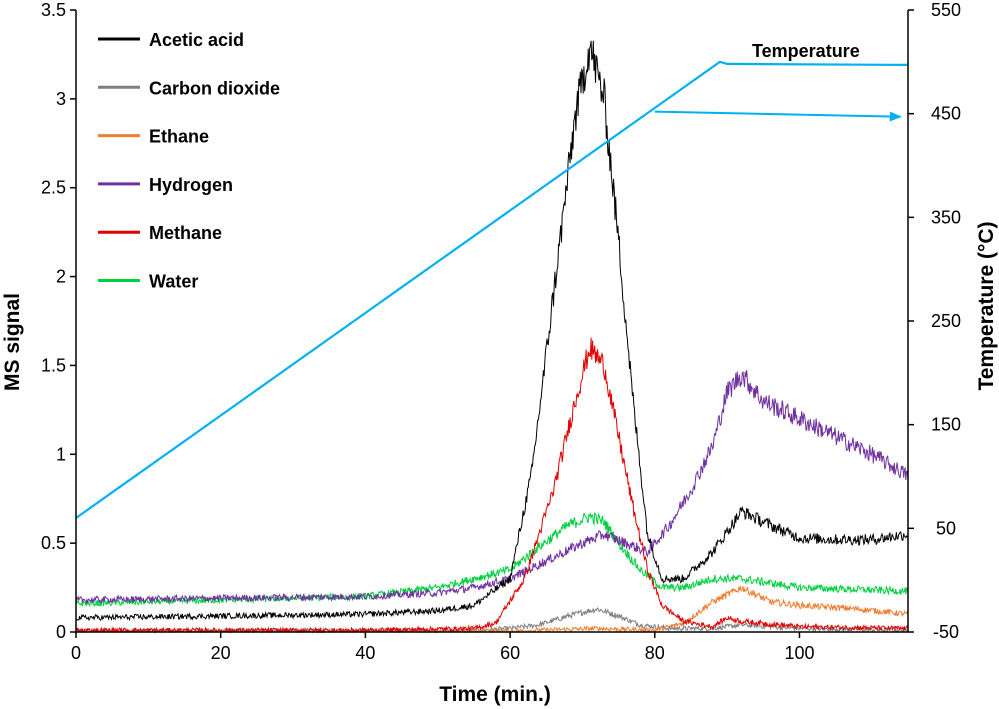 This screenshot has width=999, height=709. What do you see at coordinates (196, 40) in the screenshot?
I see `legend-label: Acetic acid` at bounding box center [196, 40].